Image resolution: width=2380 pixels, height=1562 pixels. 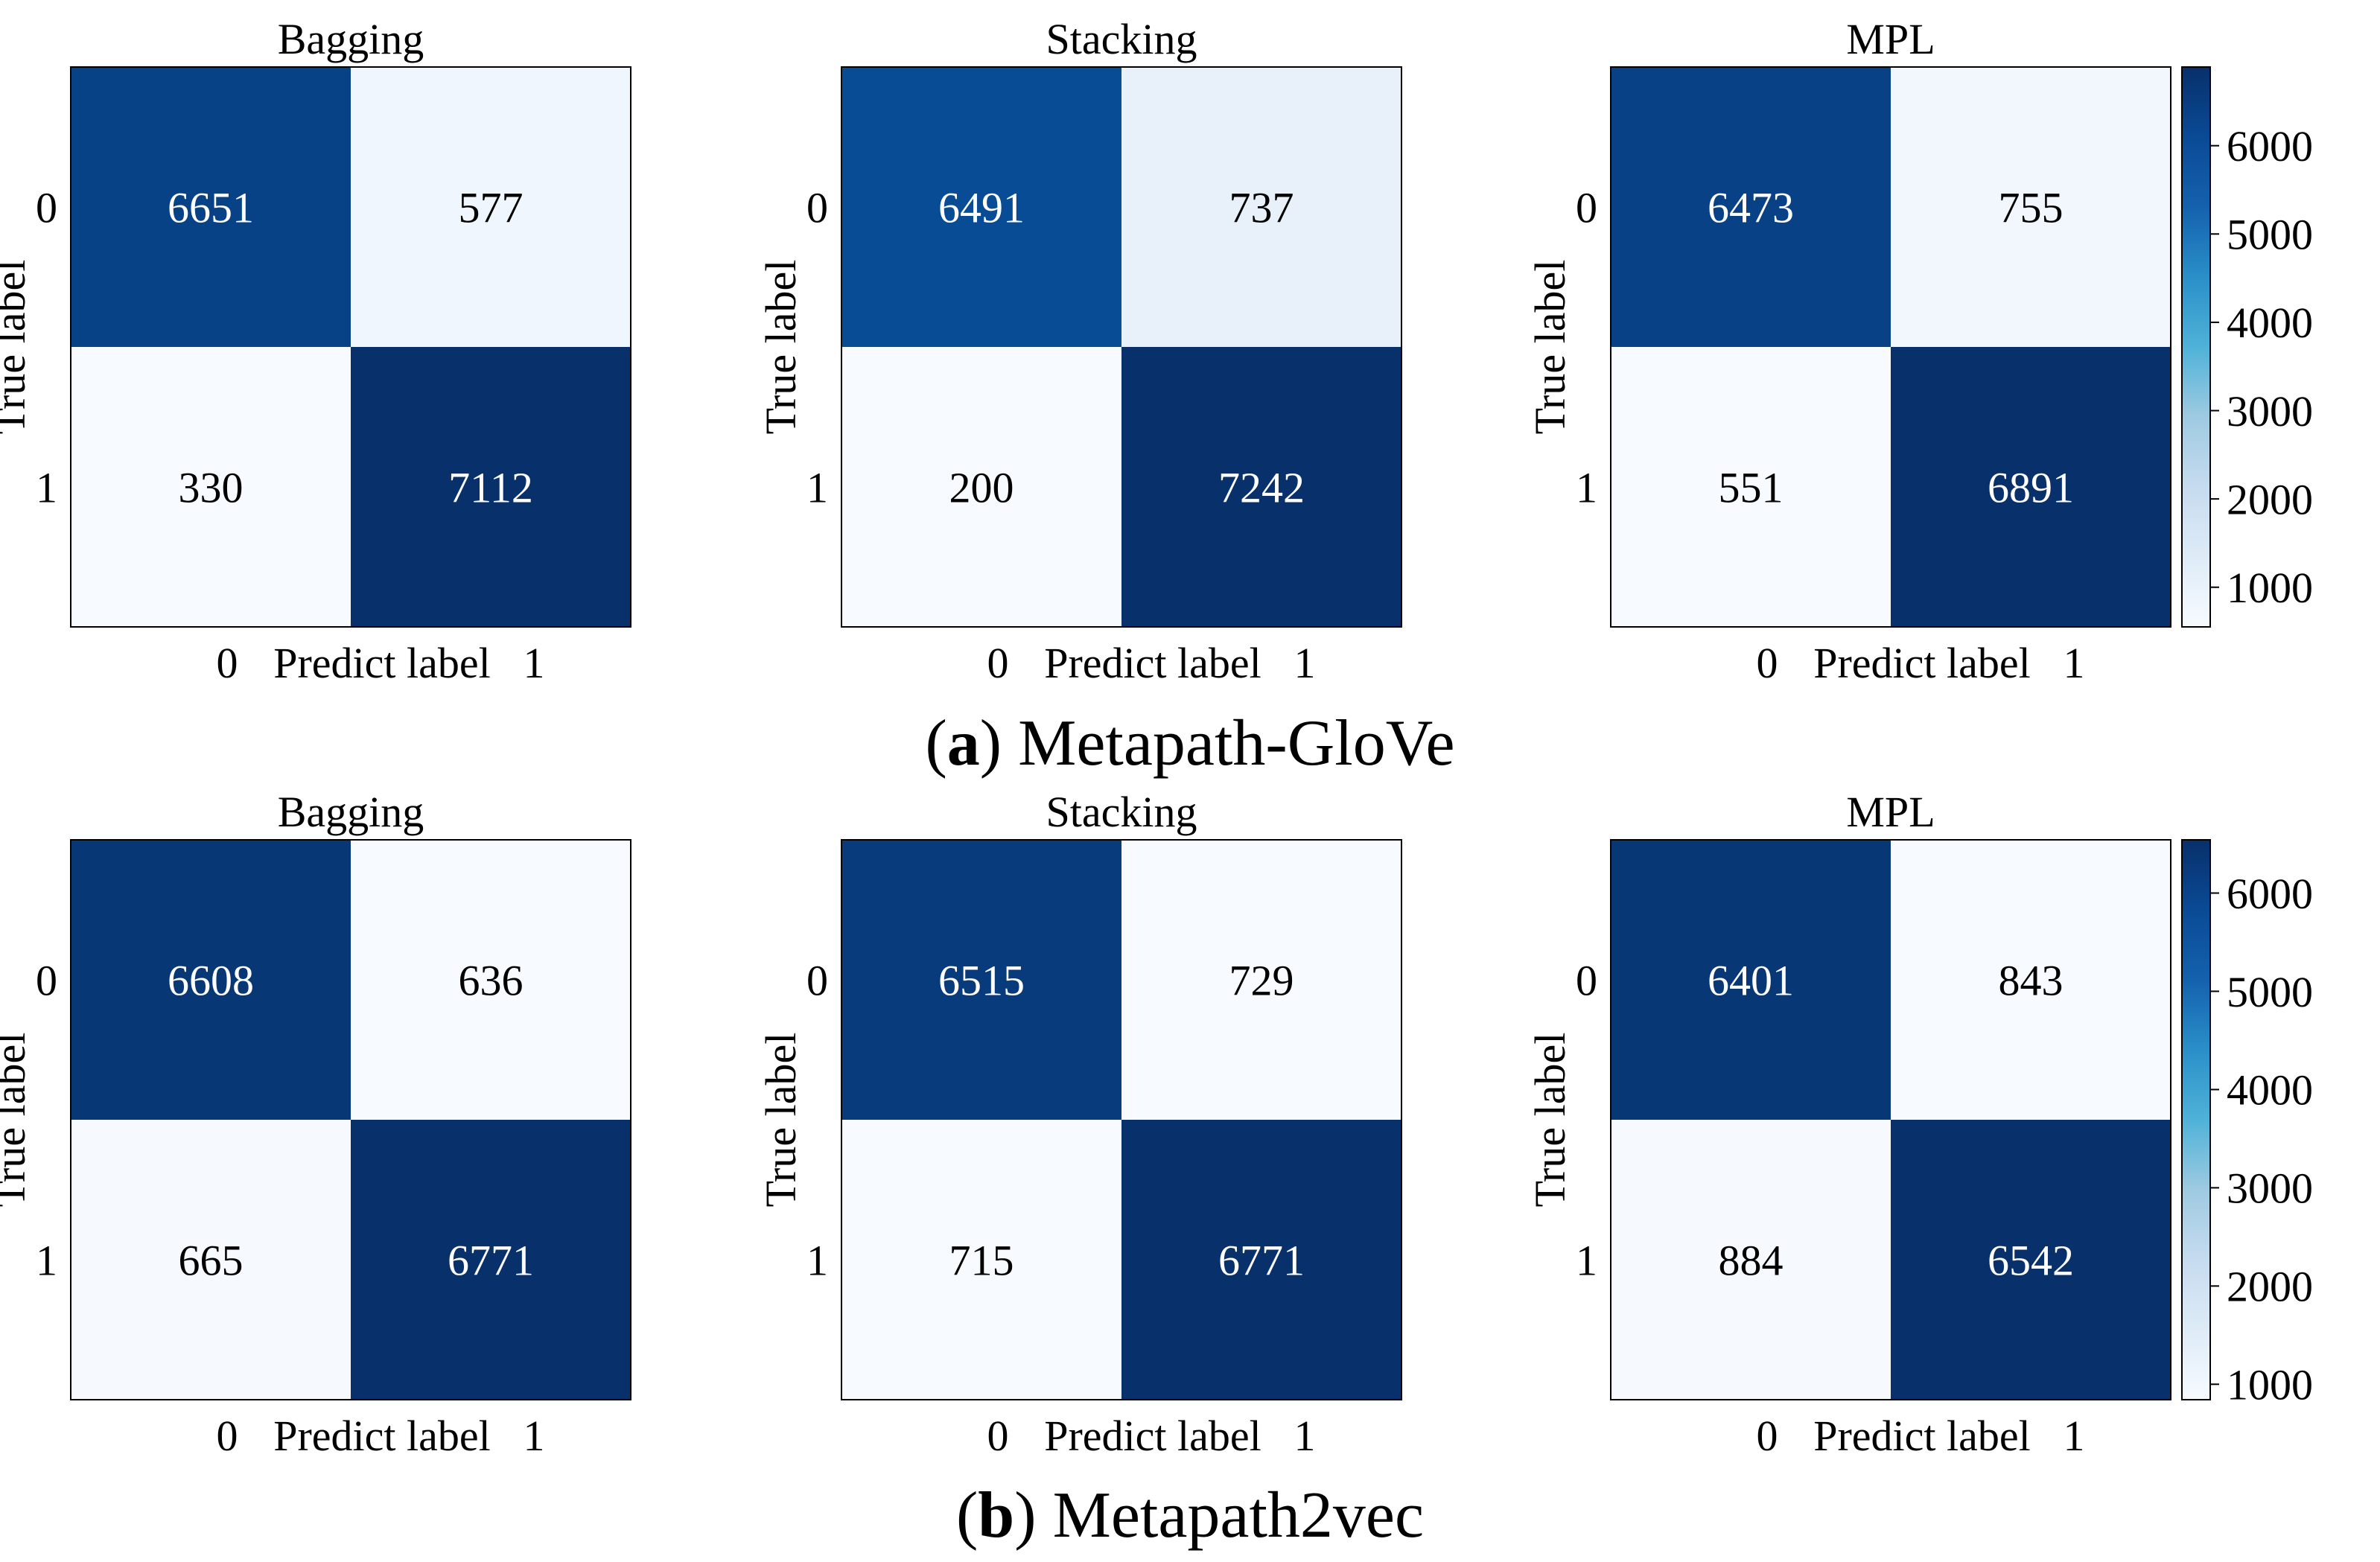 What do you see at coordinates (1586, 208) in the screenshot?
I see `cm-a-mpl-ytick-0: 0` at bounding box center [1586, 208].